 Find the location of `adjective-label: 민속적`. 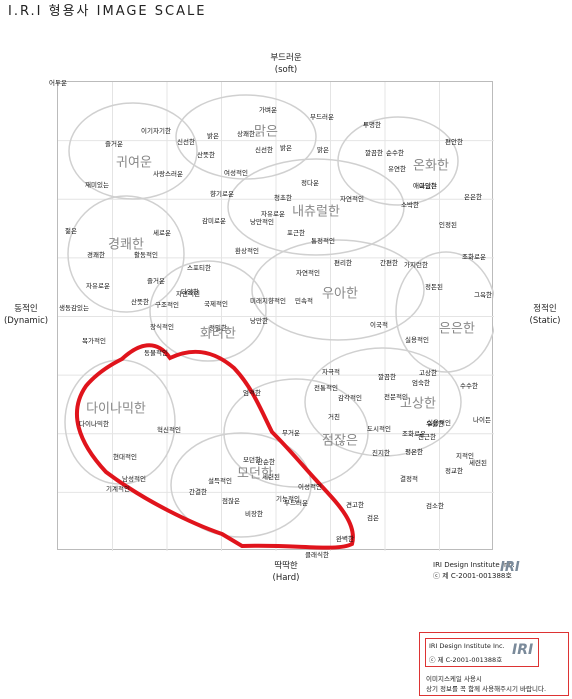

adjective-label: 민속적 is located at coordinates (304, 301).